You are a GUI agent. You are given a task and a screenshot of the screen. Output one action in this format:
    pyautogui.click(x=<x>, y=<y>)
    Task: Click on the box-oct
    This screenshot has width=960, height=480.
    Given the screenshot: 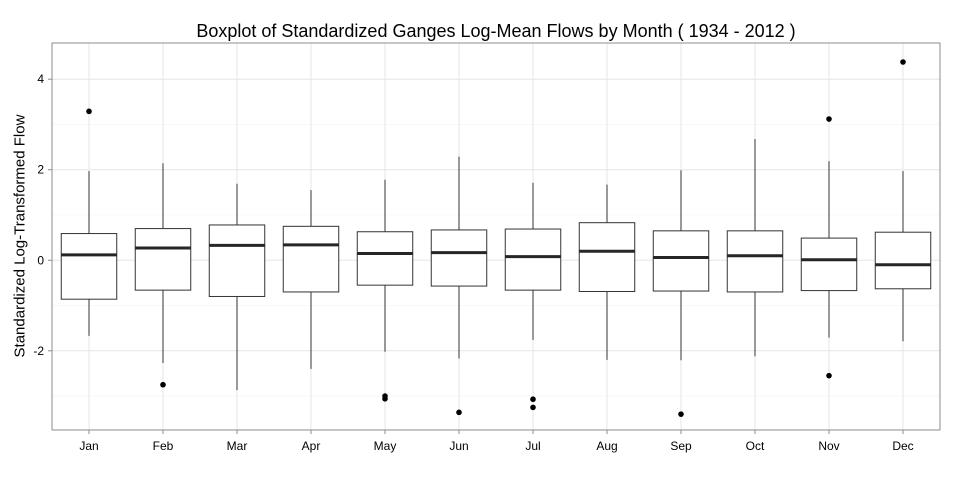 What is the action you would take?
    pyautogui.click(x=755, y=247)
    